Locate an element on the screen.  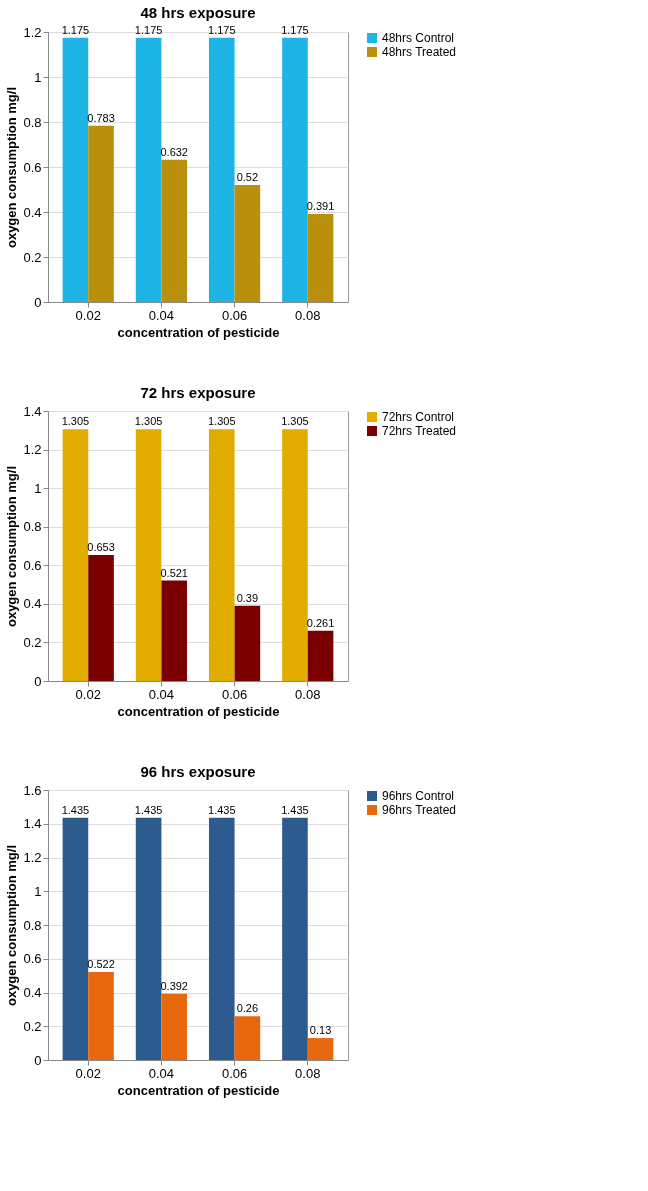
legend-label: 72hrs Treated is located at coordinates (419, 431).